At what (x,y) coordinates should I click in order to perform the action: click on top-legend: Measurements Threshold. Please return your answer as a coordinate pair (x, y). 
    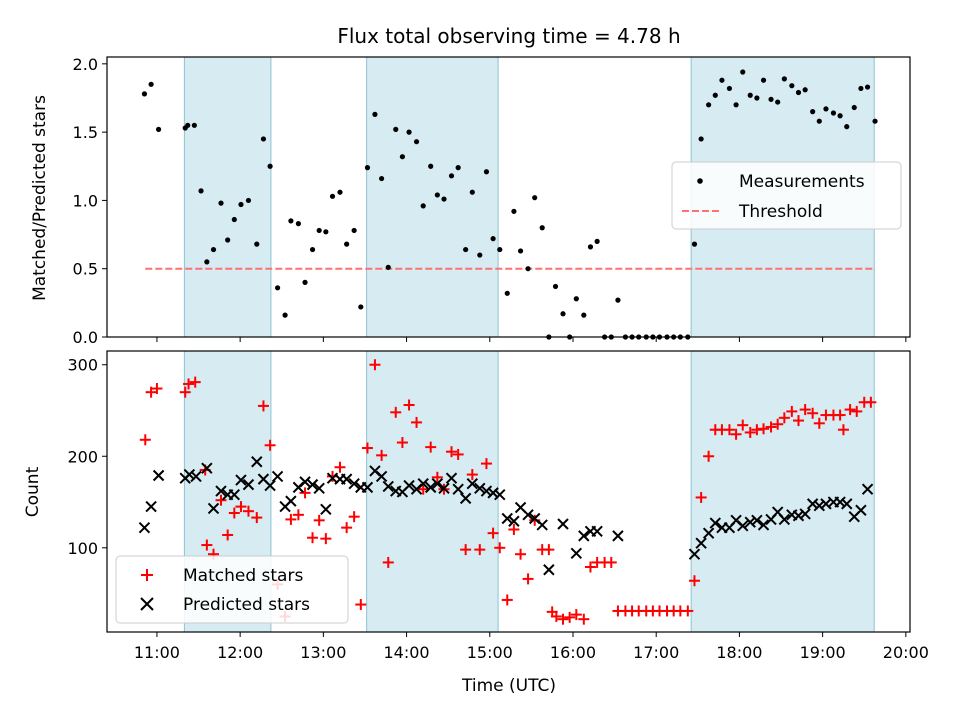
    Looking at the image, I should click on (786, 195).